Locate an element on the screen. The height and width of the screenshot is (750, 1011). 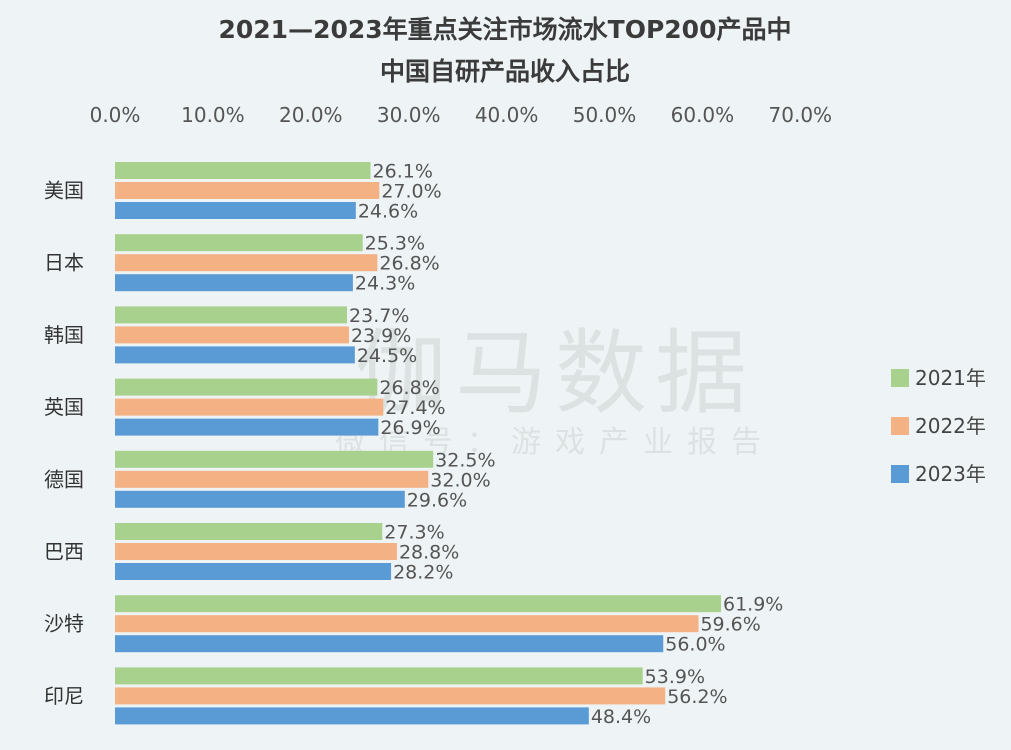
watermark: 伽马数据 微信号：游戏产业报告 is located at coordinates (548, 390).